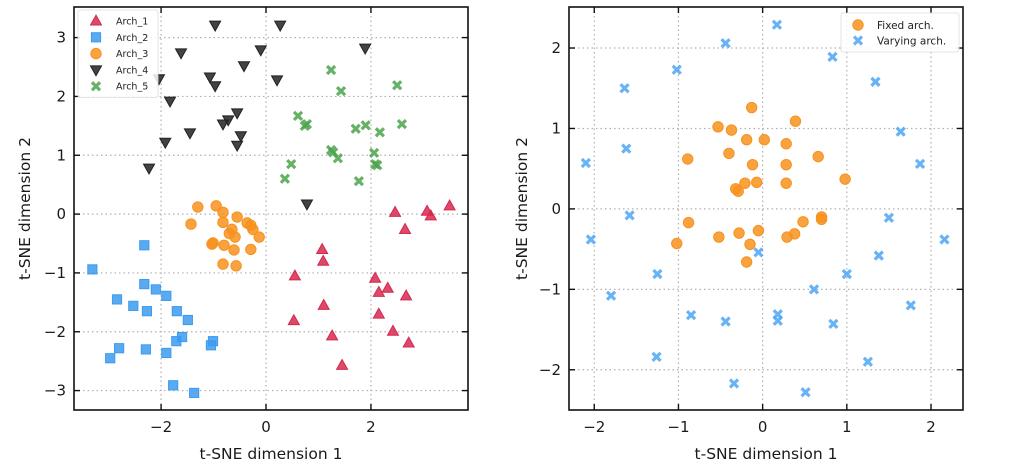  I want to click on legend-box, so click(900, 32).